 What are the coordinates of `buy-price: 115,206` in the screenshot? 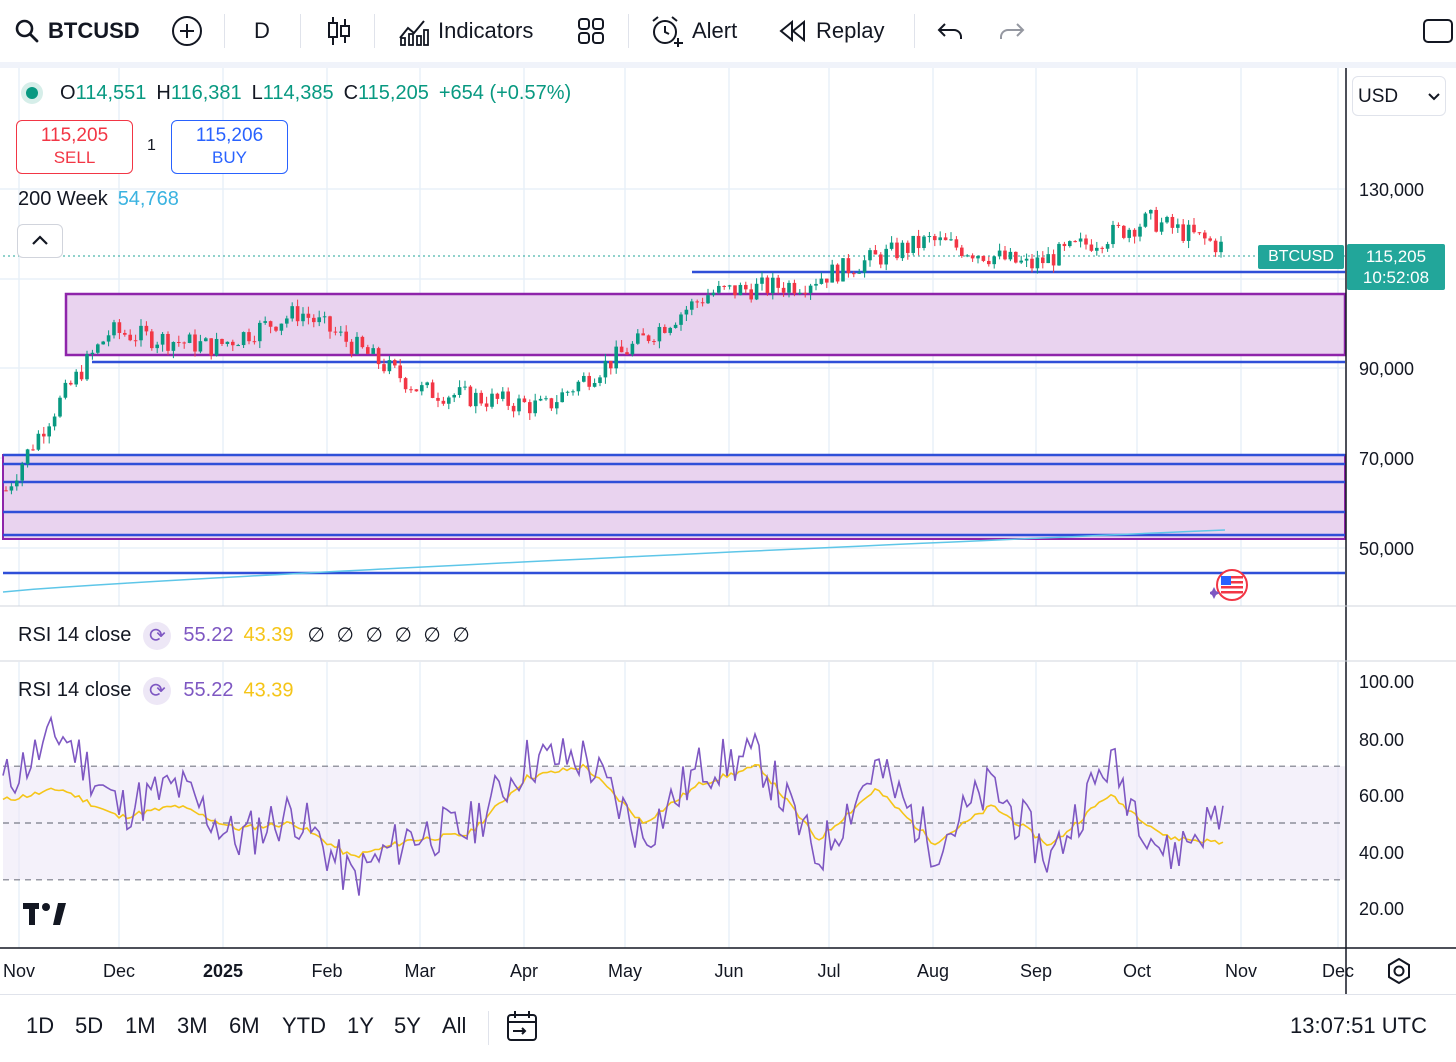 It's located at (229, 135).